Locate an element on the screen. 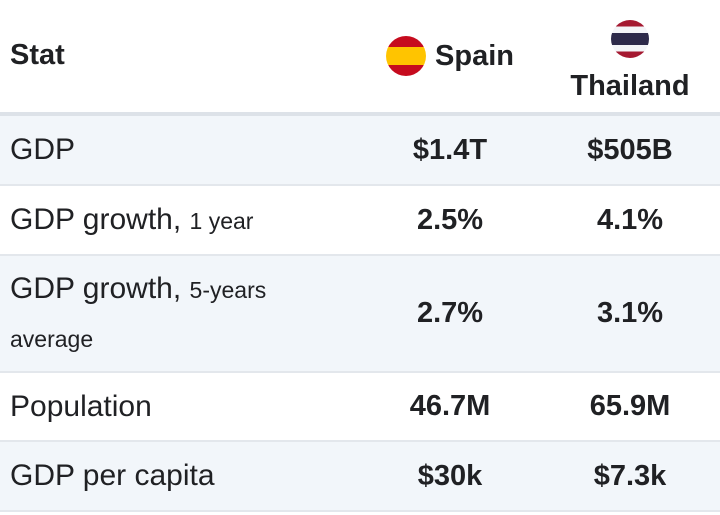 The width and height of the screenshot is (720, 515). spain-value: 2.7% is located at coordinates (450, 313).